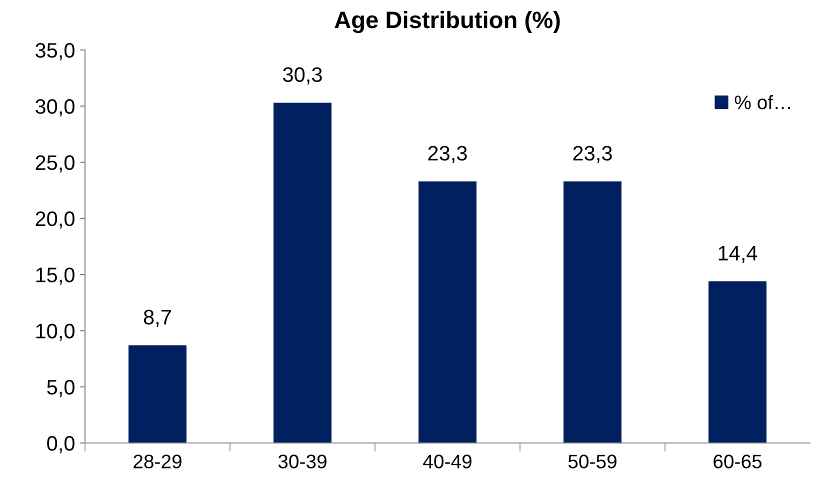 This screenshot has width=816, height=493. What do you see at coordinates (55, 276) in the screenshot?
I see `y-tick-label: 15,0` at bounding box center [55, 276].